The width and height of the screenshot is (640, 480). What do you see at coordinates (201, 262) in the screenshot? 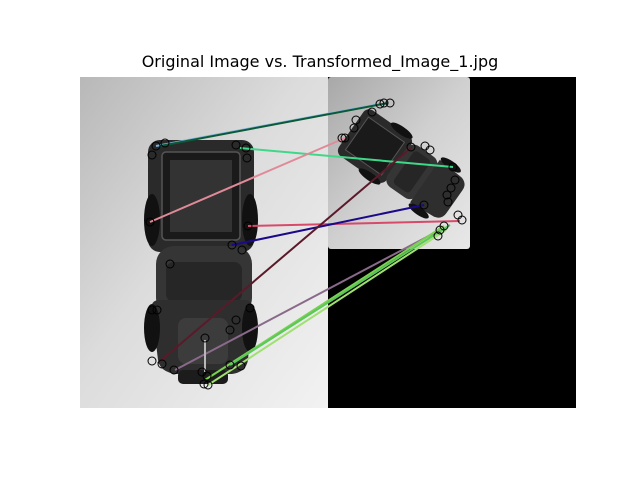
I see `truck-original` at bounding box center [201, 262].